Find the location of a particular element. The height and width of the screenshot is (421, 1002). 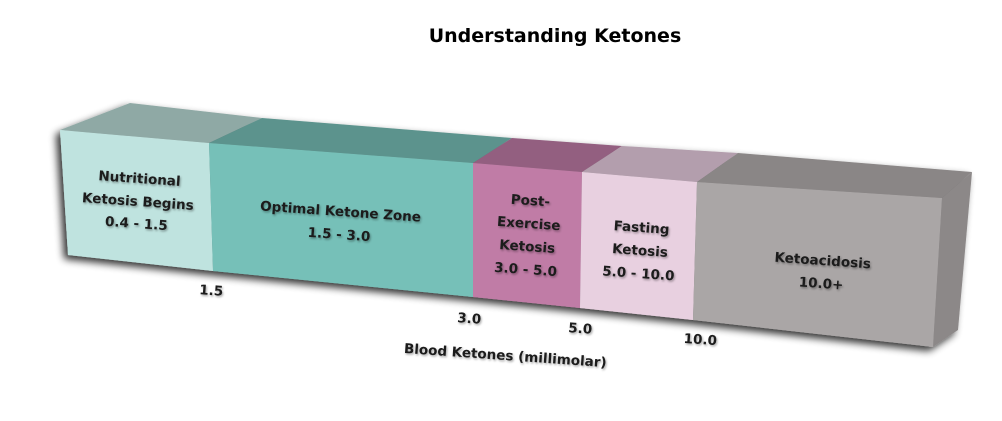

segment-3-top is located at coordinates (547, 155).